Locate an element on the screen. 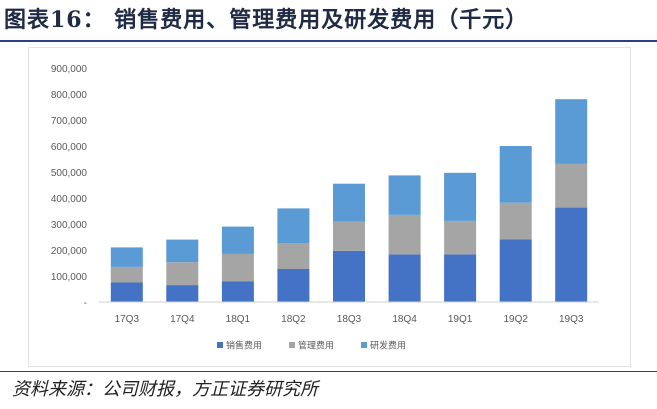  x-tick-label: 18Q1 is located at coordinates (238, 319).